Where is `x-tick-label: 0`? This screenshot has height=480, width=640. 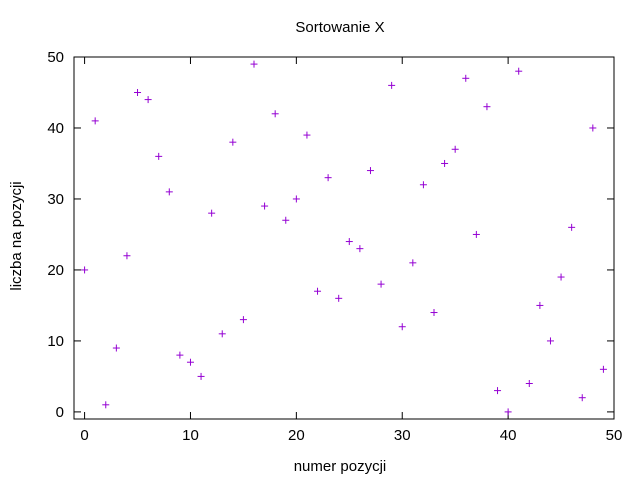 x-tick-label: 0 is located at coordinates (84, 435).